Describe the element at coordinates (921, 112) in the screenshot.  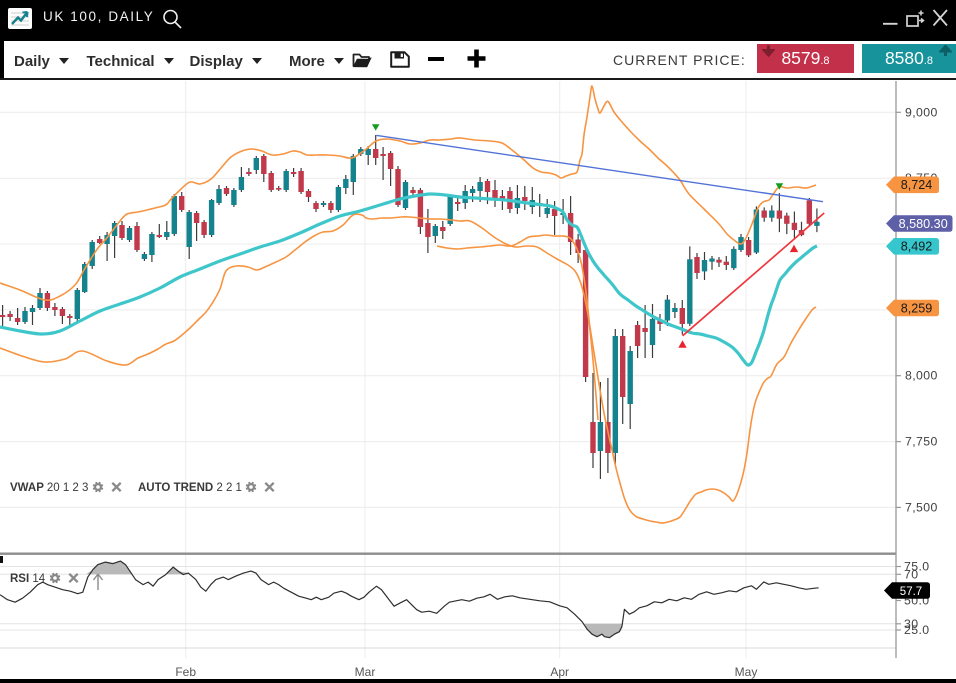
I see `svg-text: 9,000` at that location.